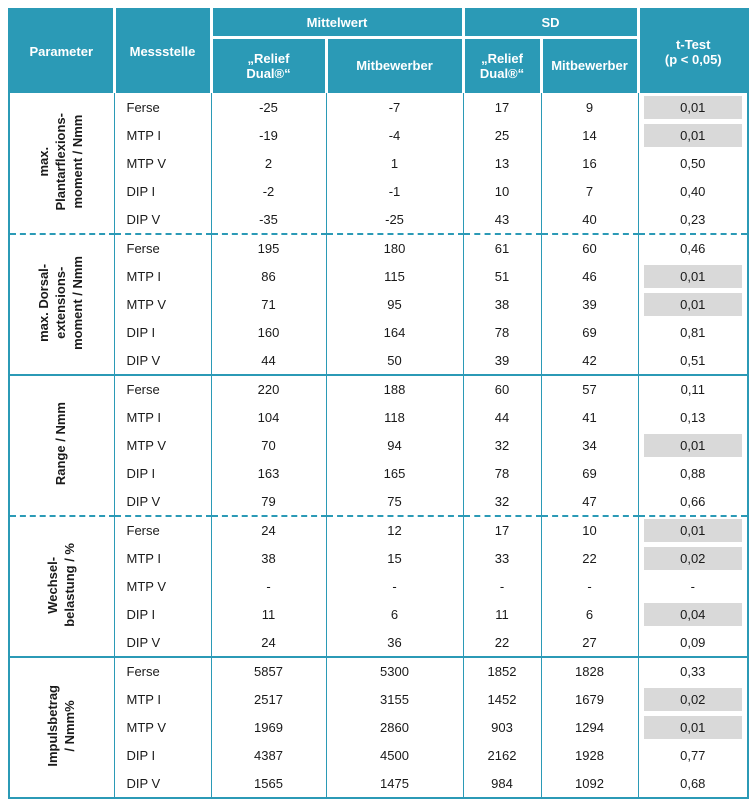 The image size is (755, 811). What do you see at coordinates (693, 417) in the screenshot?
I see `ttest-value: 0,13` at bounding box center [693, 417].